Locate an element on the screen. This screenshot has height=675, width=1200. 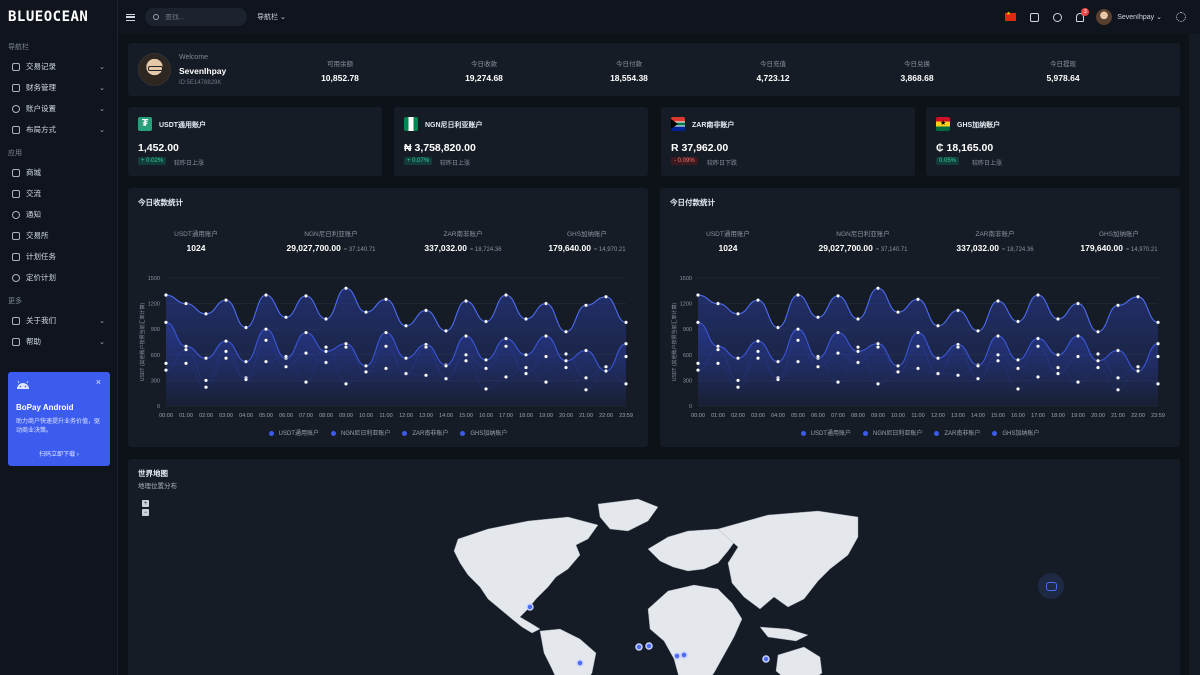
zoom-out-button: − is located at coordinates (145, 512).